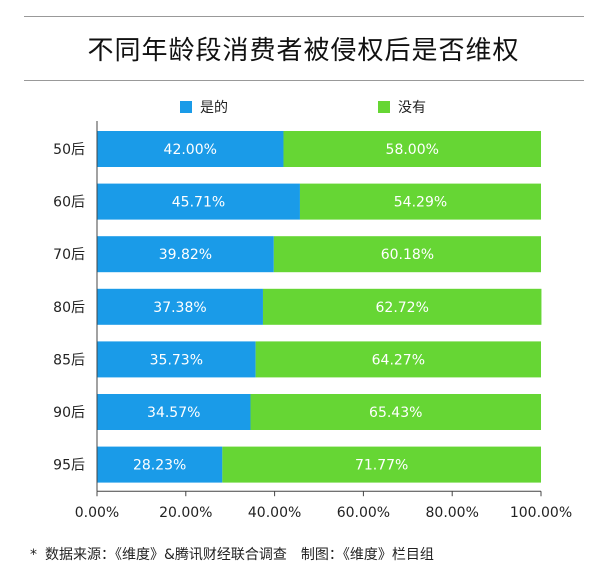 This screenshot has height=588, width=607. I want to click on data-label-no: 58.00%, so click(412, 150).